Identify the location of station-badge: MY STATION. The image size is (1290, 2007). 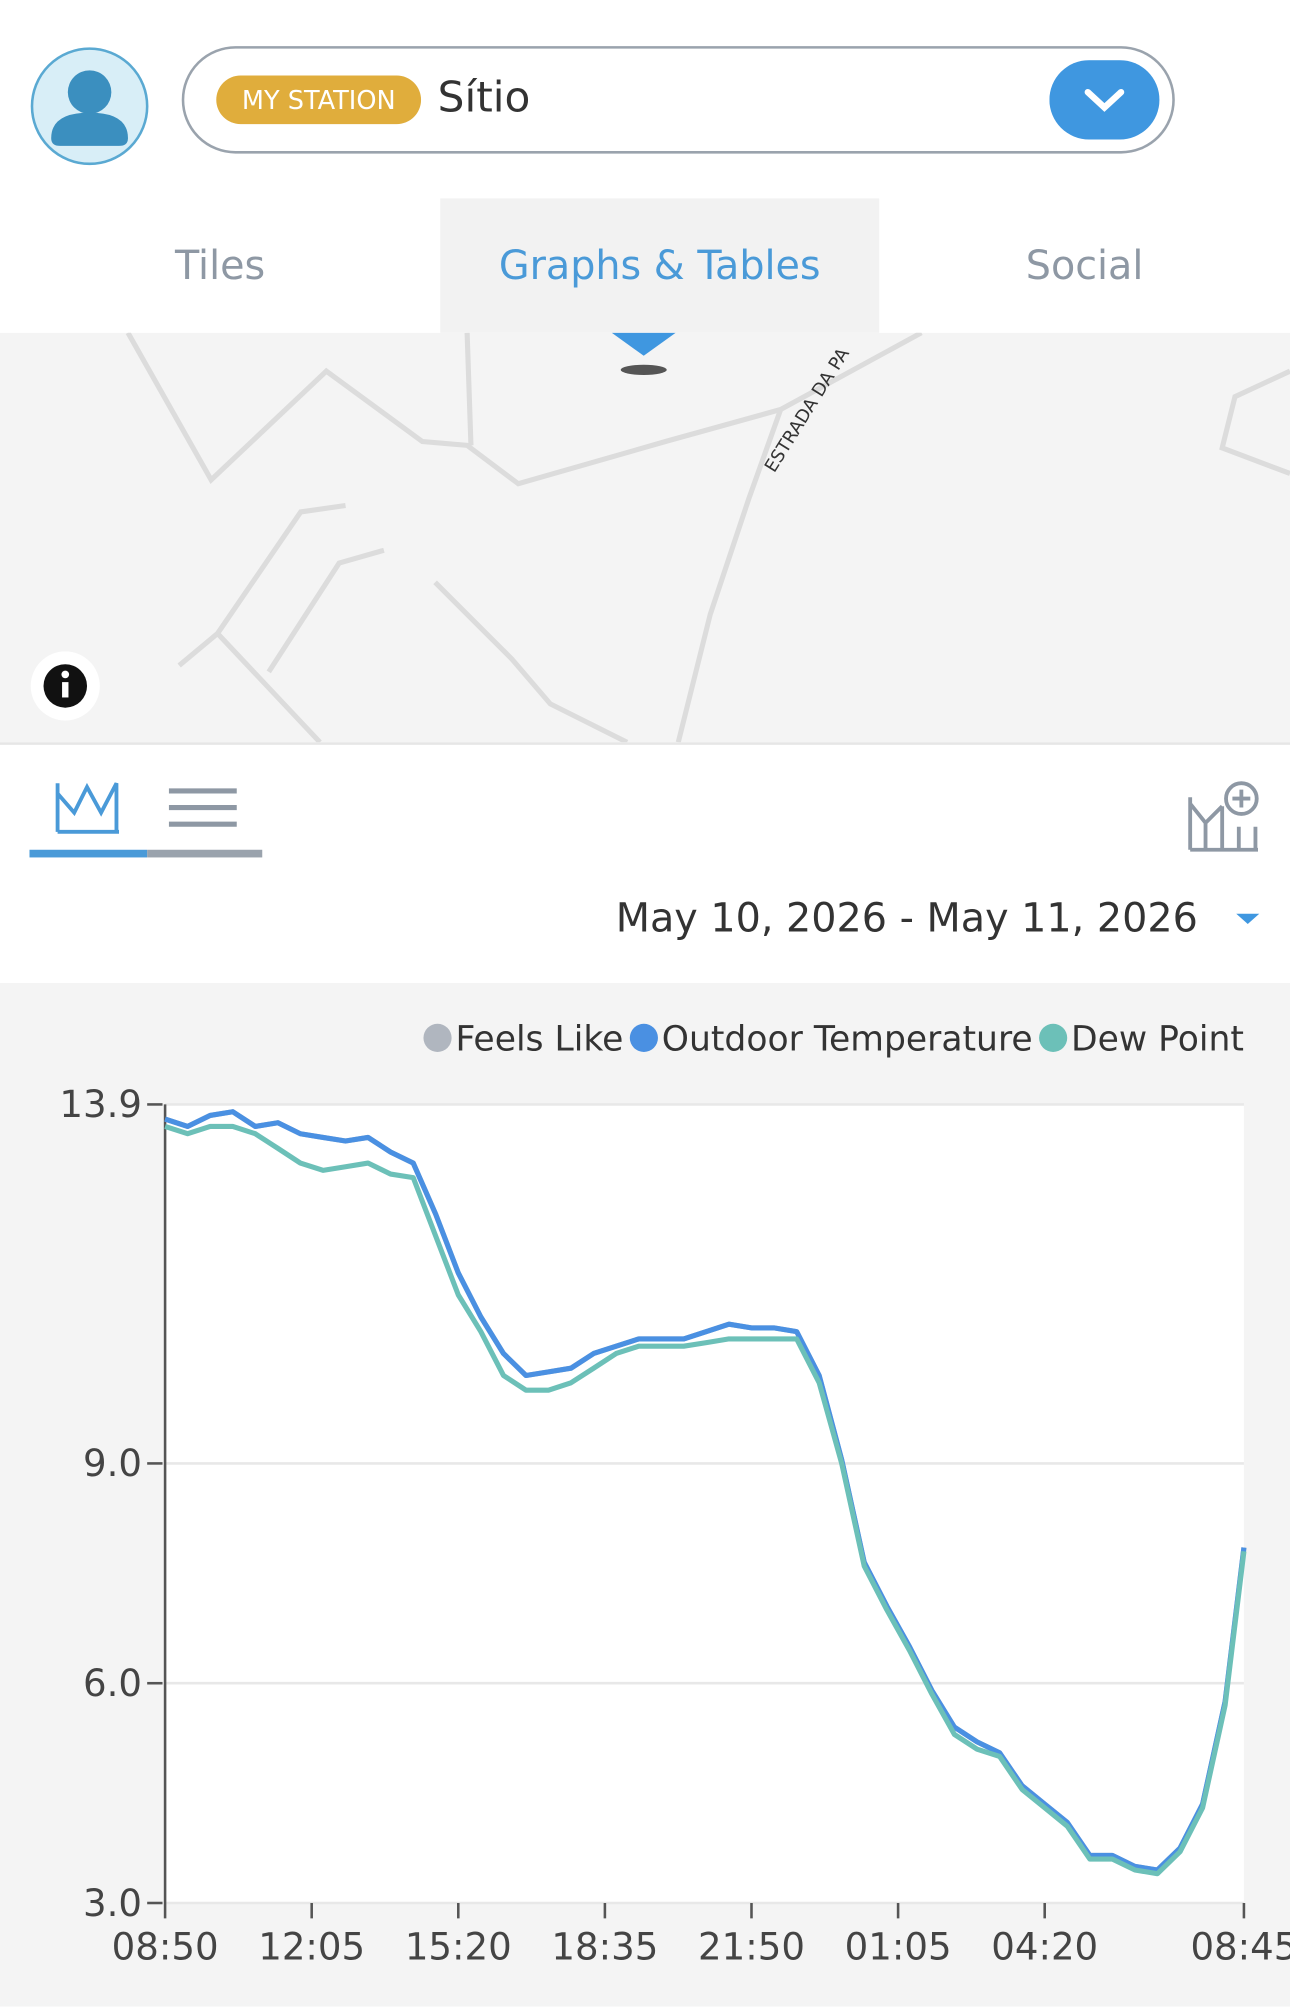
(319, 100).